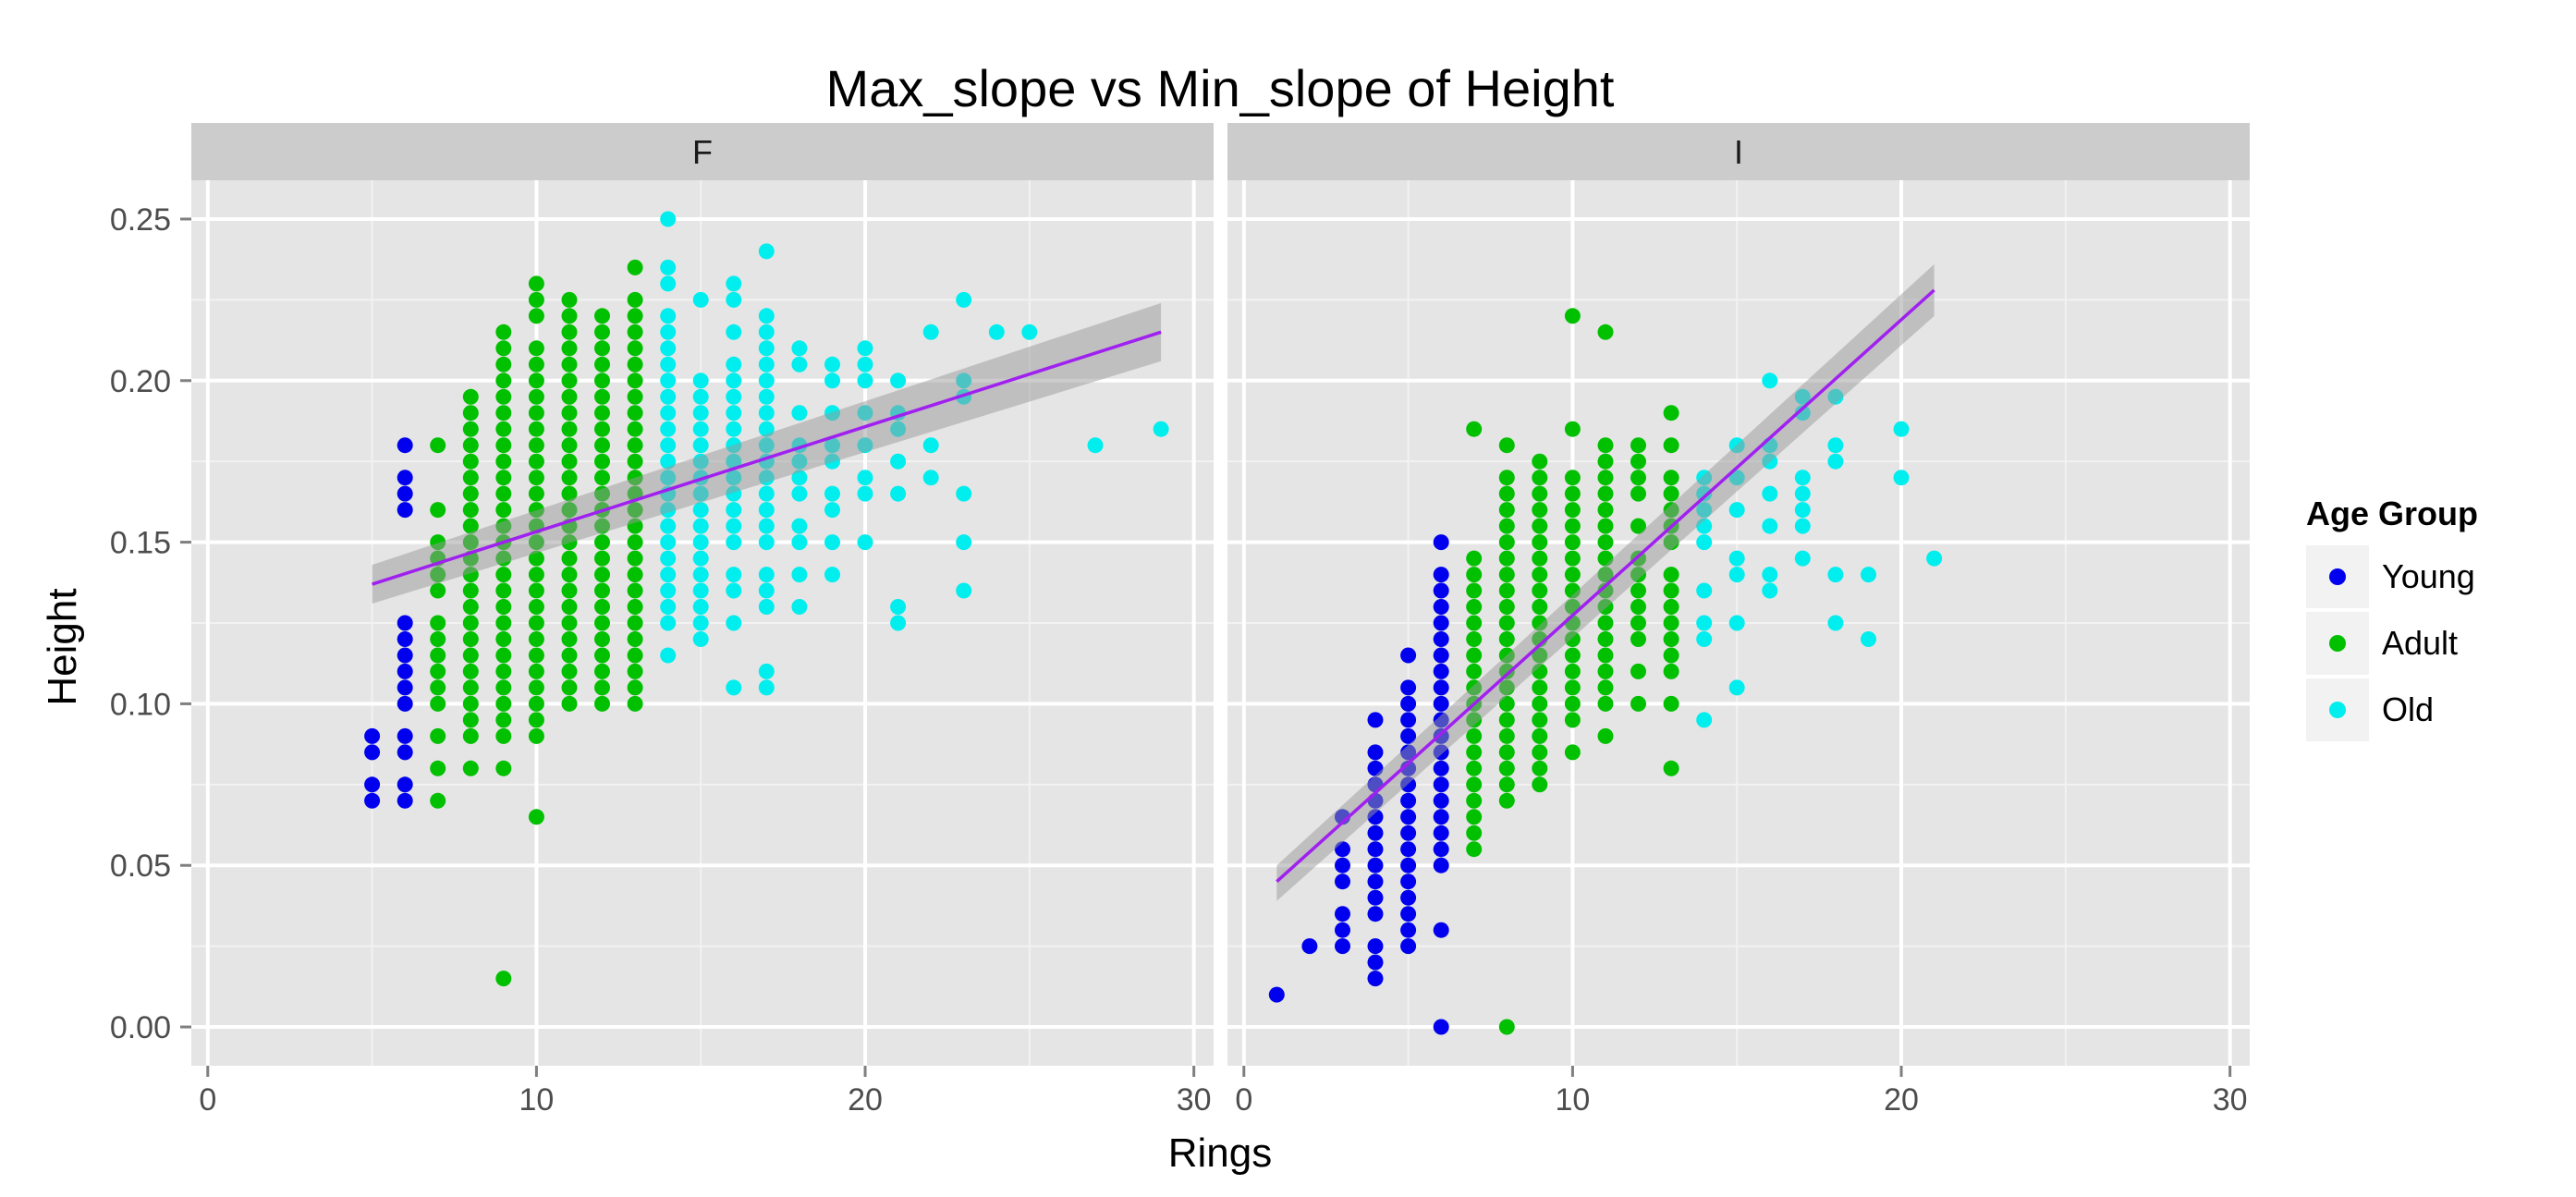  What do you see at coordinates (1738, 152) in the screenshot?
I see `facet-strip-label: I` at bounding box center [1738, 152].